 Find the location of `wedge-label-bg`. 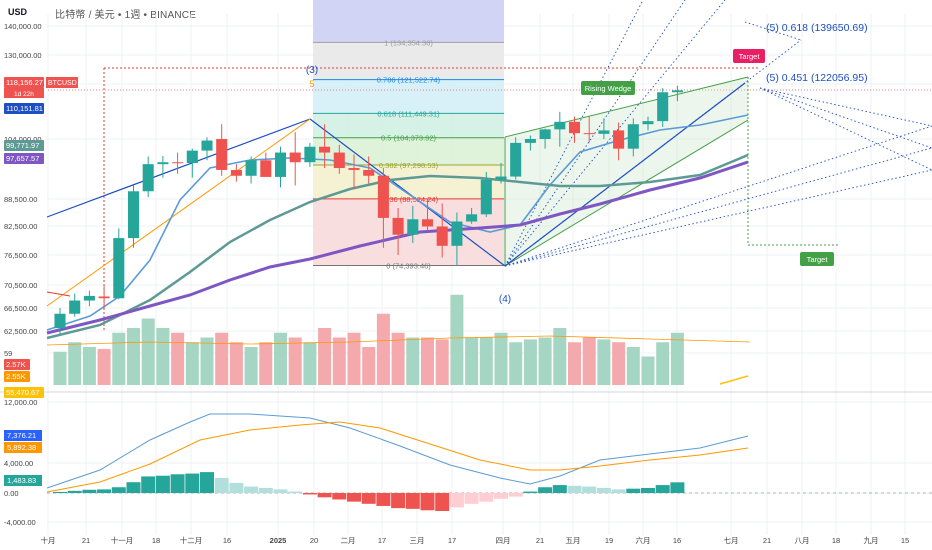

wedge-label-bg is located at coordinates (608, 88).